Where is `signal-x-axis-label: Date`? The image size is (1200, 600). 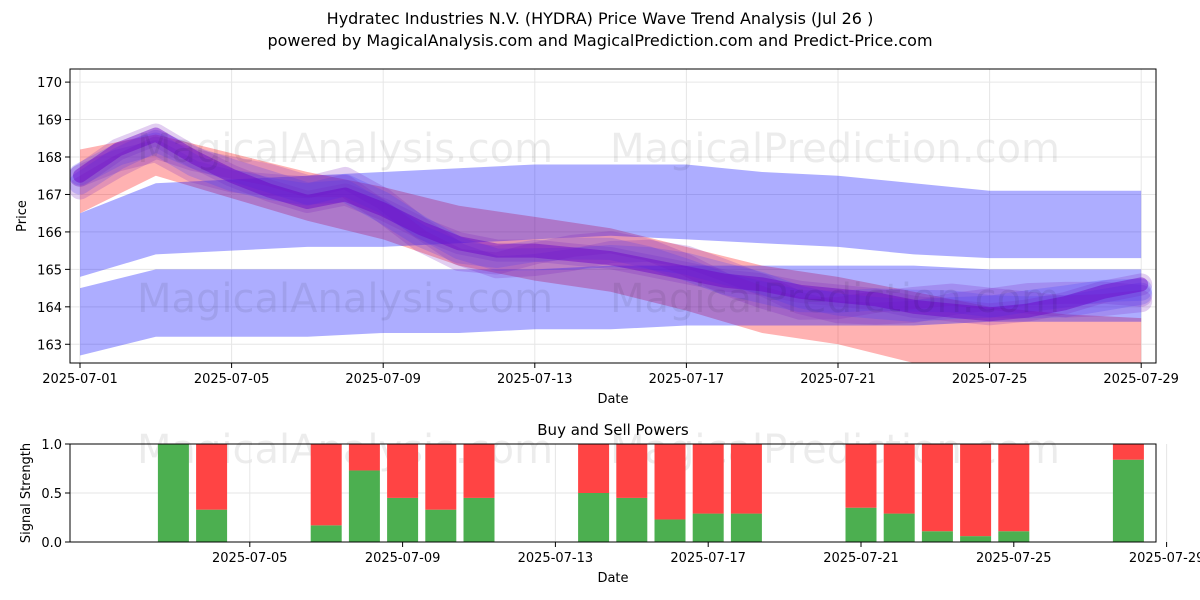 signal-x-axis-label: Date is located at coordinates (612, 578).